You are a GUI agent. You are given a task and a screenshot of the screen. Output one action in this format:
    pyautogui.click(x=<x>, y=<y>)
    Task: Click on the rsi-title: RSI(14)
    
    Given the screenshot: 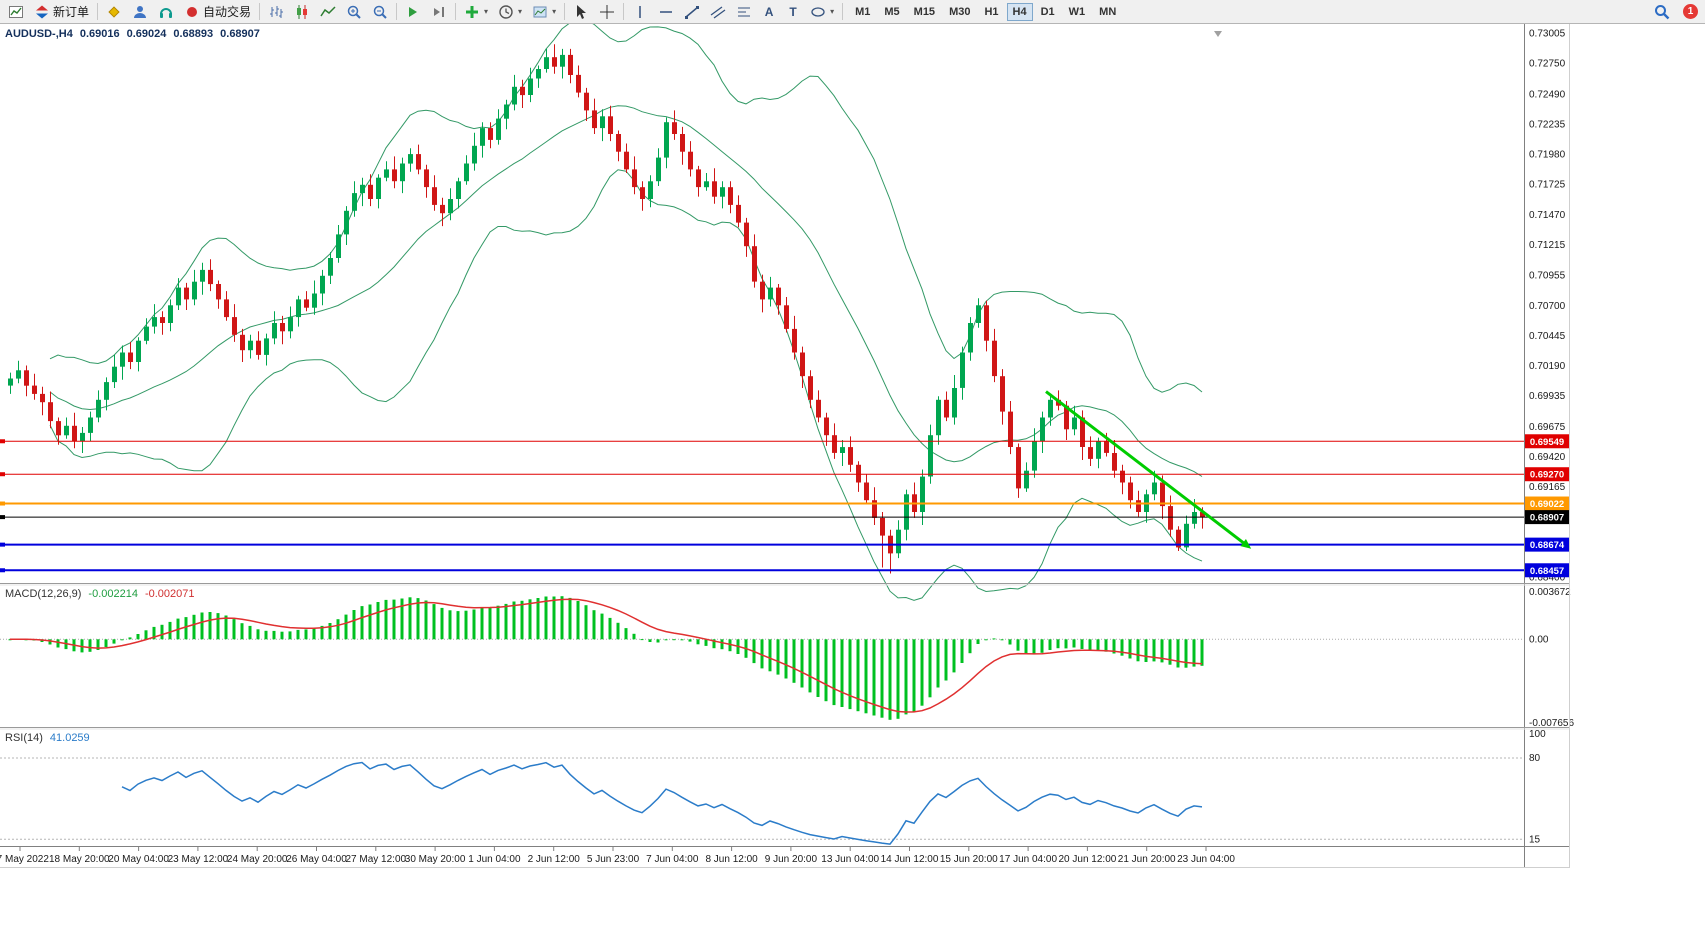 What is the action you would take?
    pyautogui.click(x=24, y=738)
    